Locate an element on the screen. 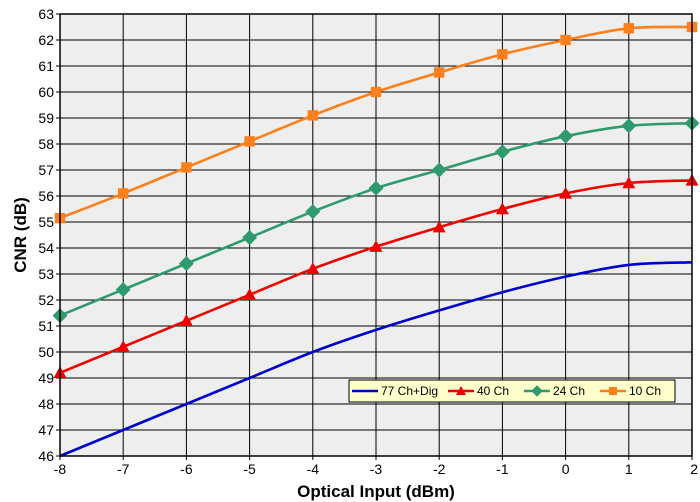 The width and height of the screenshot is (700, 502). x-tick-label: -5 is located at coordinates (249, 469).